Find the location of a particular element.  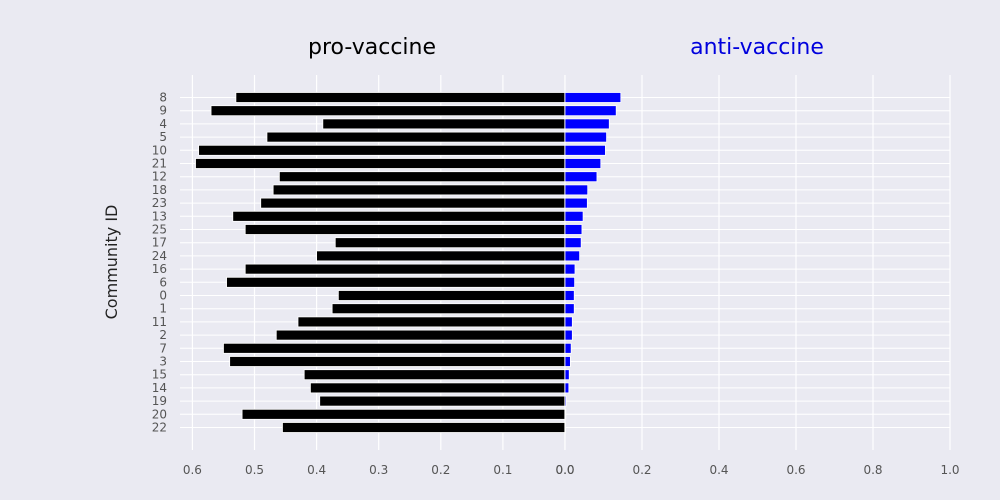

y-tick-label-19: 19 is located at coordinates (159, 401).